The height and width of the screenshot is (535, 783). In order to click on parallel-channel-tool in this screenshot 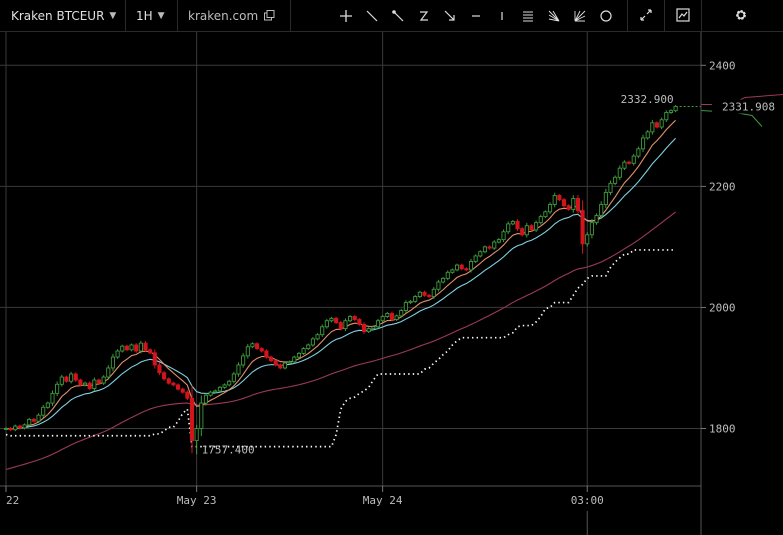, I will do `click(528, 16)`.